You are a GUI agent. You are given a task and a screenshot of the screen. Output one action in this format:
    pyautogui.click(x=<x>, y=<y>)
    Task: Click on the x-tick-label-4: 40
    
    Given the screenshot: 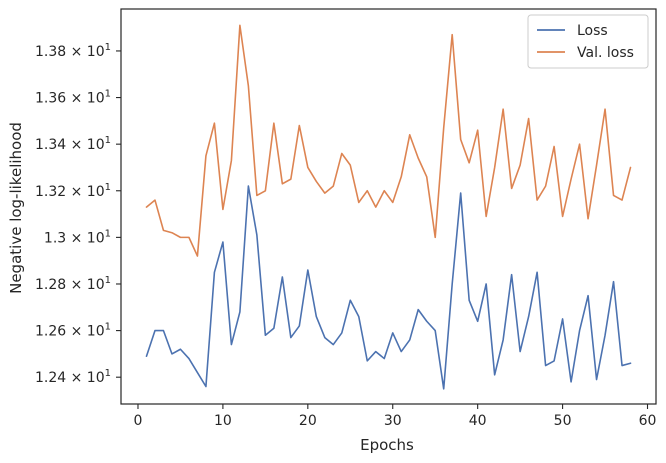 What is the action you would take?
    pyautogui.click(x=478, y=421)
    